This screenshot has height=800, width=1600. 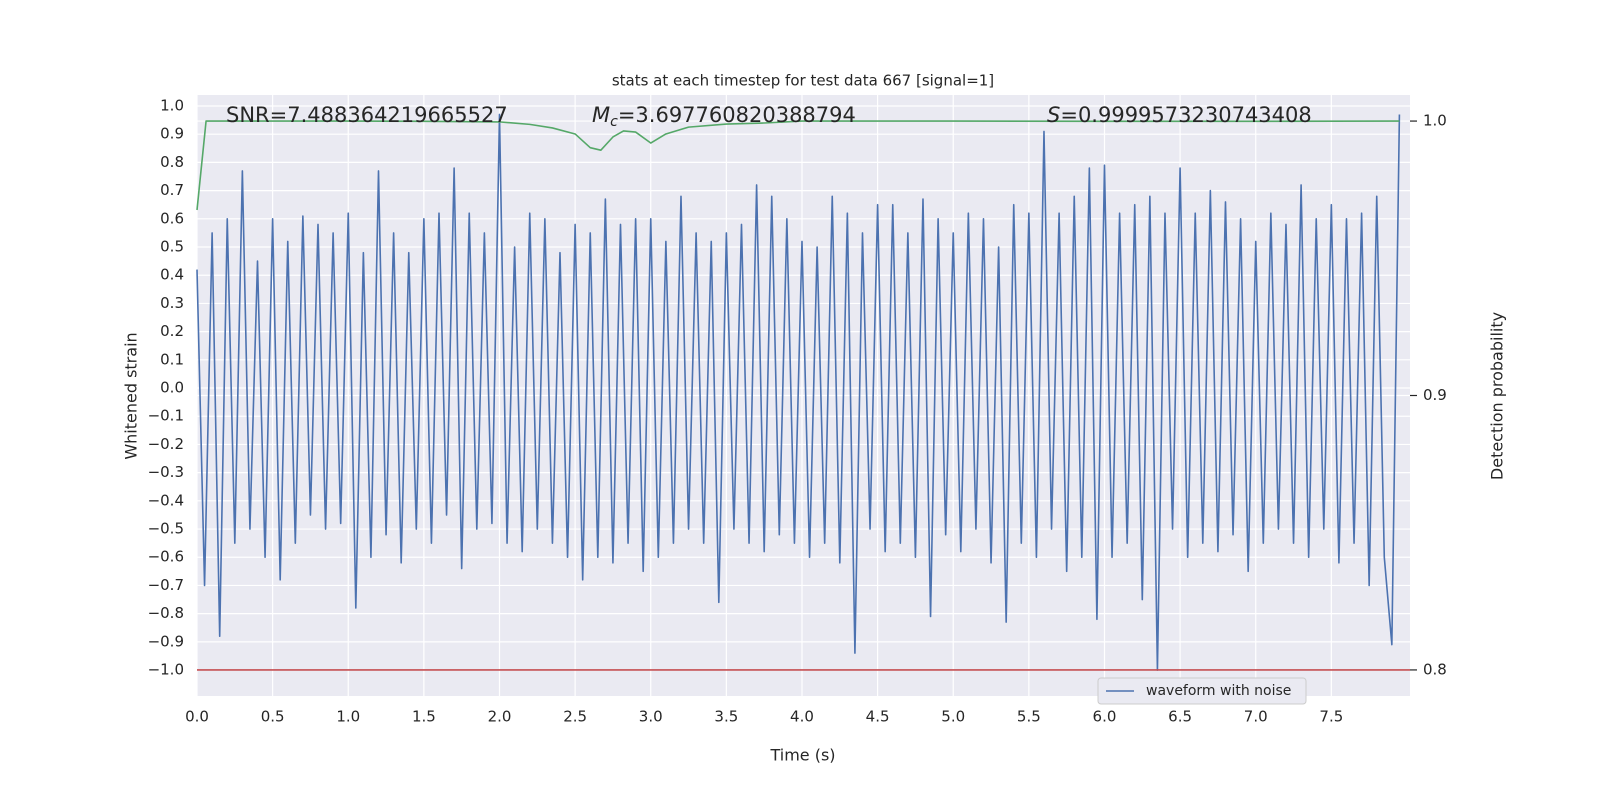 What do you see at coordinates (1435, 669) in the screenshot?
I see `y2-tick-label: 0.8` at bounding box center [1435, 669].